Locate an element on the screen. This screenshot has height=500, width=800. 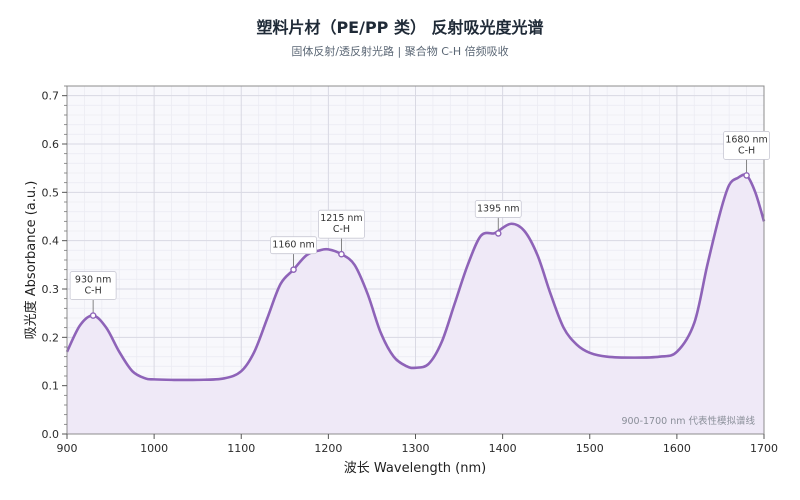
annotation-label: 1215 nm is located at coordinates (341, 218).